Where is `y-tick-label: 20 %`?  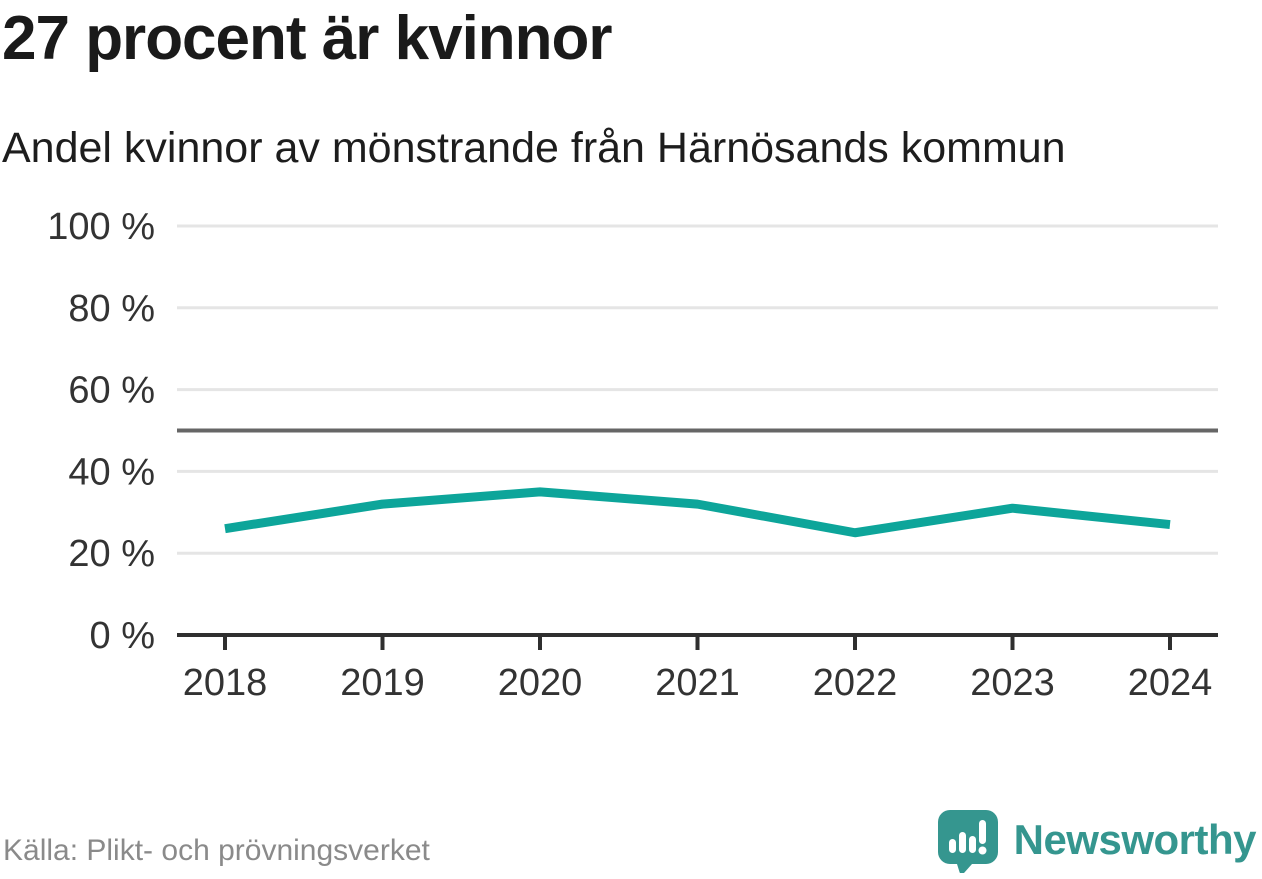
y-tick-label: 20 % is located at coordinates (111, 554).